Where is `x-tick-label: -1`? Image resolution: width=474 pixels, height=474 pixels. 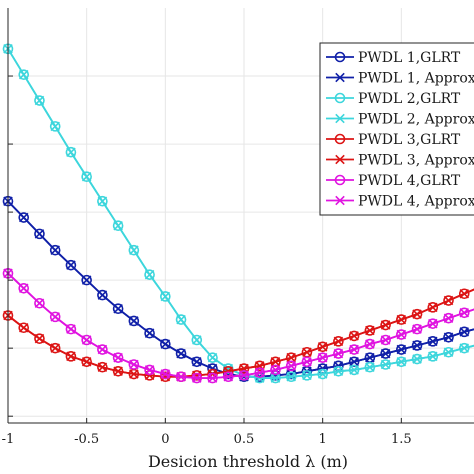 x-tick-label: -1 is located at coordinates (8, 439).